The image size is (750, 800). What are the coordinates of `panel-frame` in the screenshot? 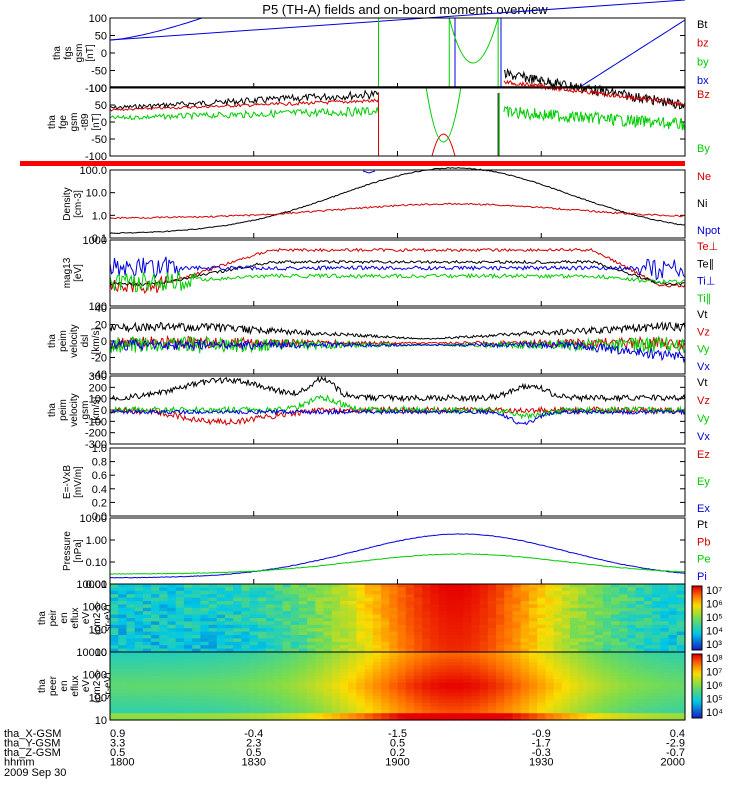 It's located at (397, 122).